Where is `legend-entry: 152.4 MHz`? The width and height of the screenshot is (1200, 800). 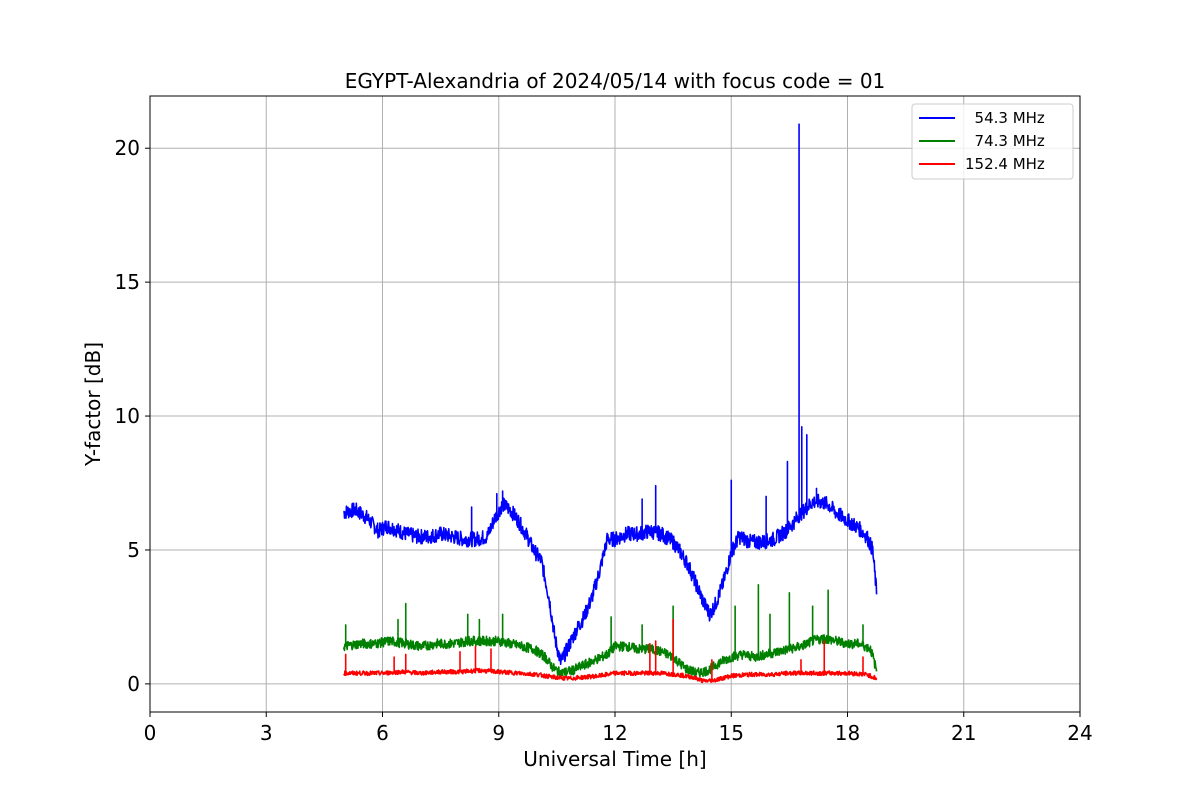 legend-entry: 152.4 MHz is located at coordinates (1005, 164).